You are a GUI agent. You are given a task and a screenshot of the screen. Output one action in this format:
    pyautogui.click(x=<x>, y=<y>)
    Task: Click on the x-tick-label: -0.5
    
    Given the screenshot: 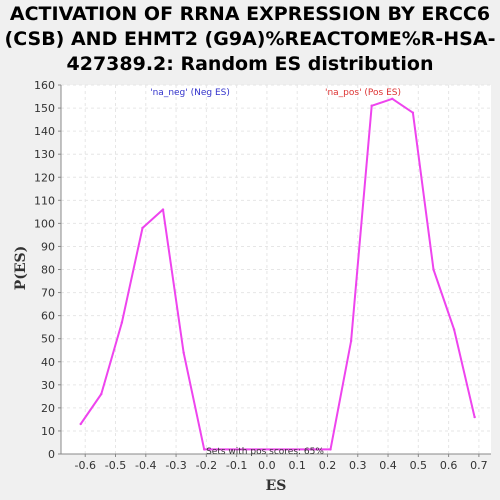 What is the action you would take?
    pyautogui.click(x=115, y=465)
    